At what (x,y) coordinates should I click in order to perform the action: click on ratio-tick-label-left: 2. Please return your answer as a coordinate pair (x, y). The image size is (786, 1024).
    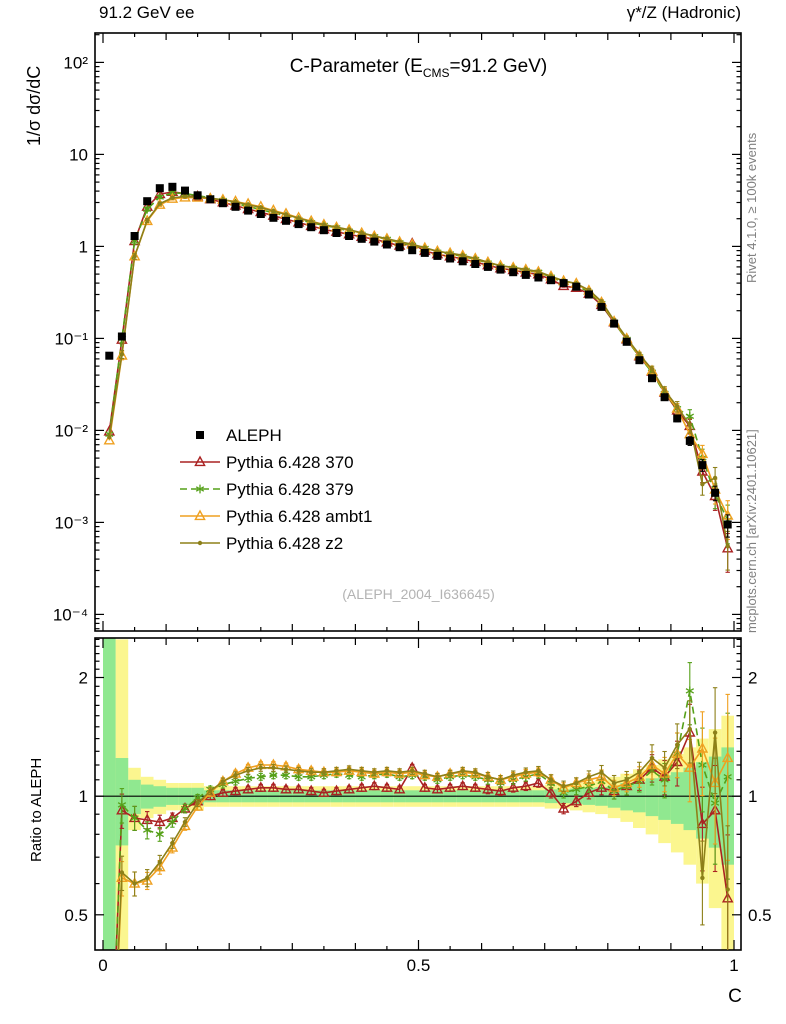
    Looking at the image, I should click on (83, 678).